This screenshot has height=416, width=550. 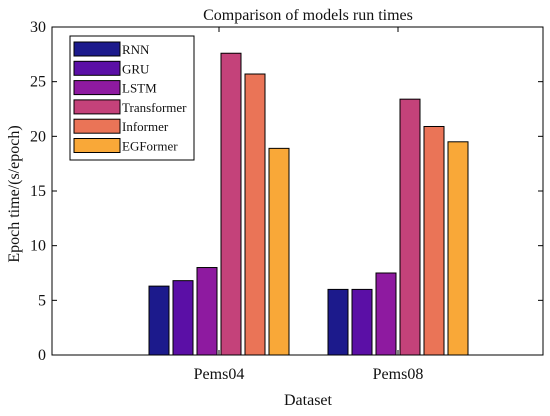 What do you see at coordinates (150, 146) in the screenshot?
I see `legend-label-egformer: EGFormer` at bounding box center [150, 146].